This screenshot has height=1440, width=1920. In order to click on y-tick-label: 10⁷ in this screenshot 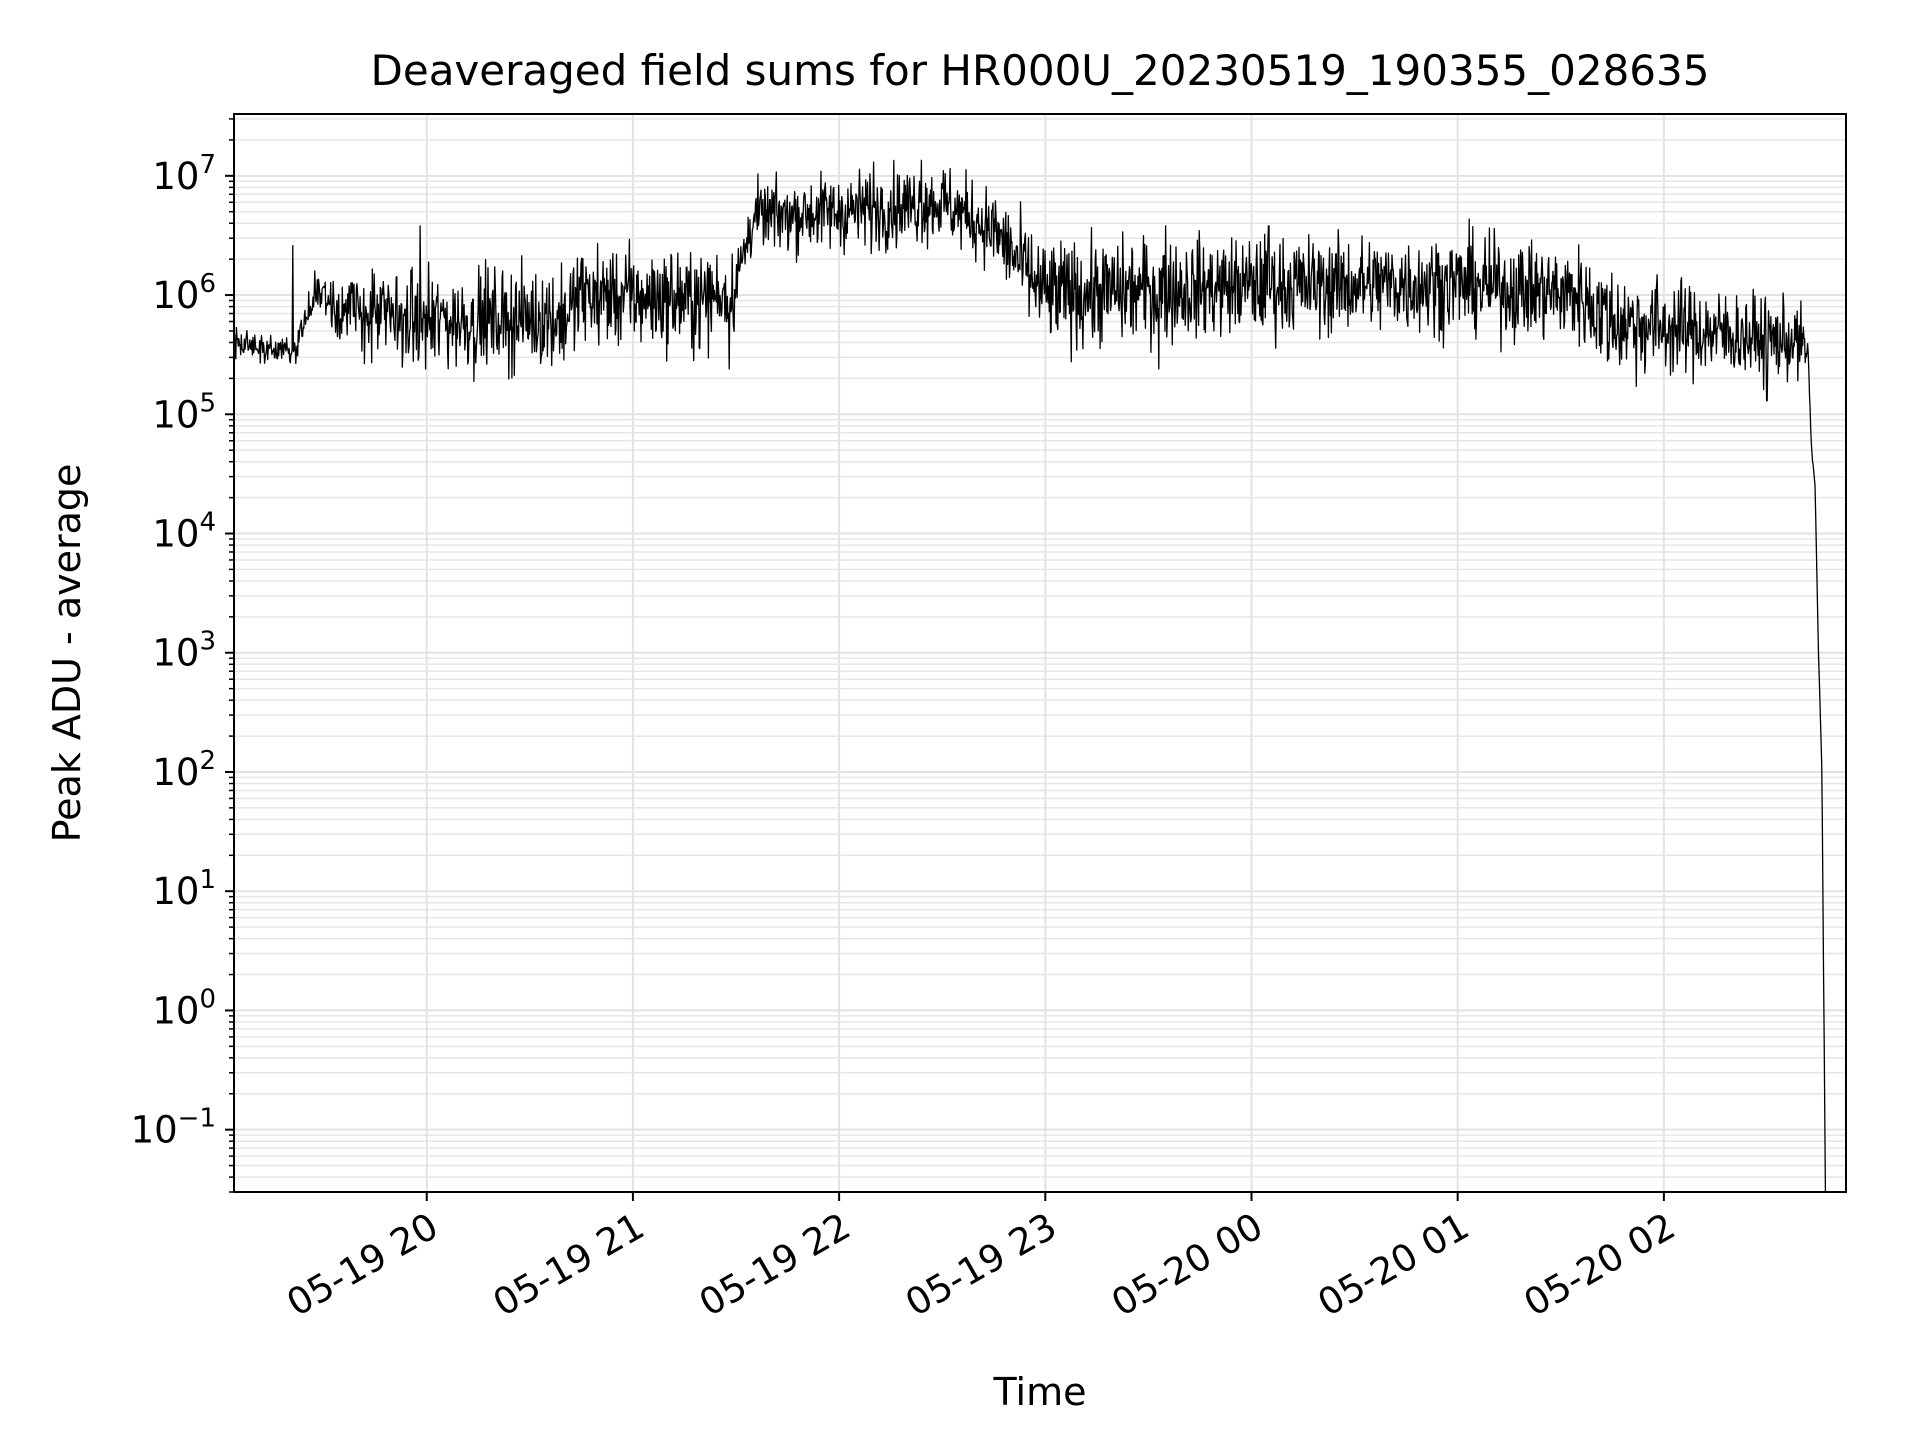, I will do `click(184, 174)`.